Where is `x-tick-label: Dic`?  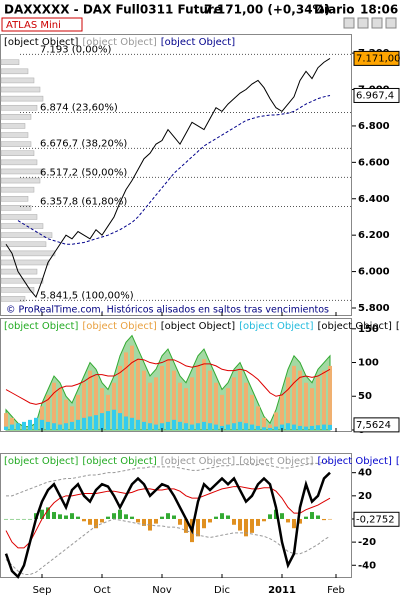
x-tick-label: Dic is located at coordinates (222, 590).